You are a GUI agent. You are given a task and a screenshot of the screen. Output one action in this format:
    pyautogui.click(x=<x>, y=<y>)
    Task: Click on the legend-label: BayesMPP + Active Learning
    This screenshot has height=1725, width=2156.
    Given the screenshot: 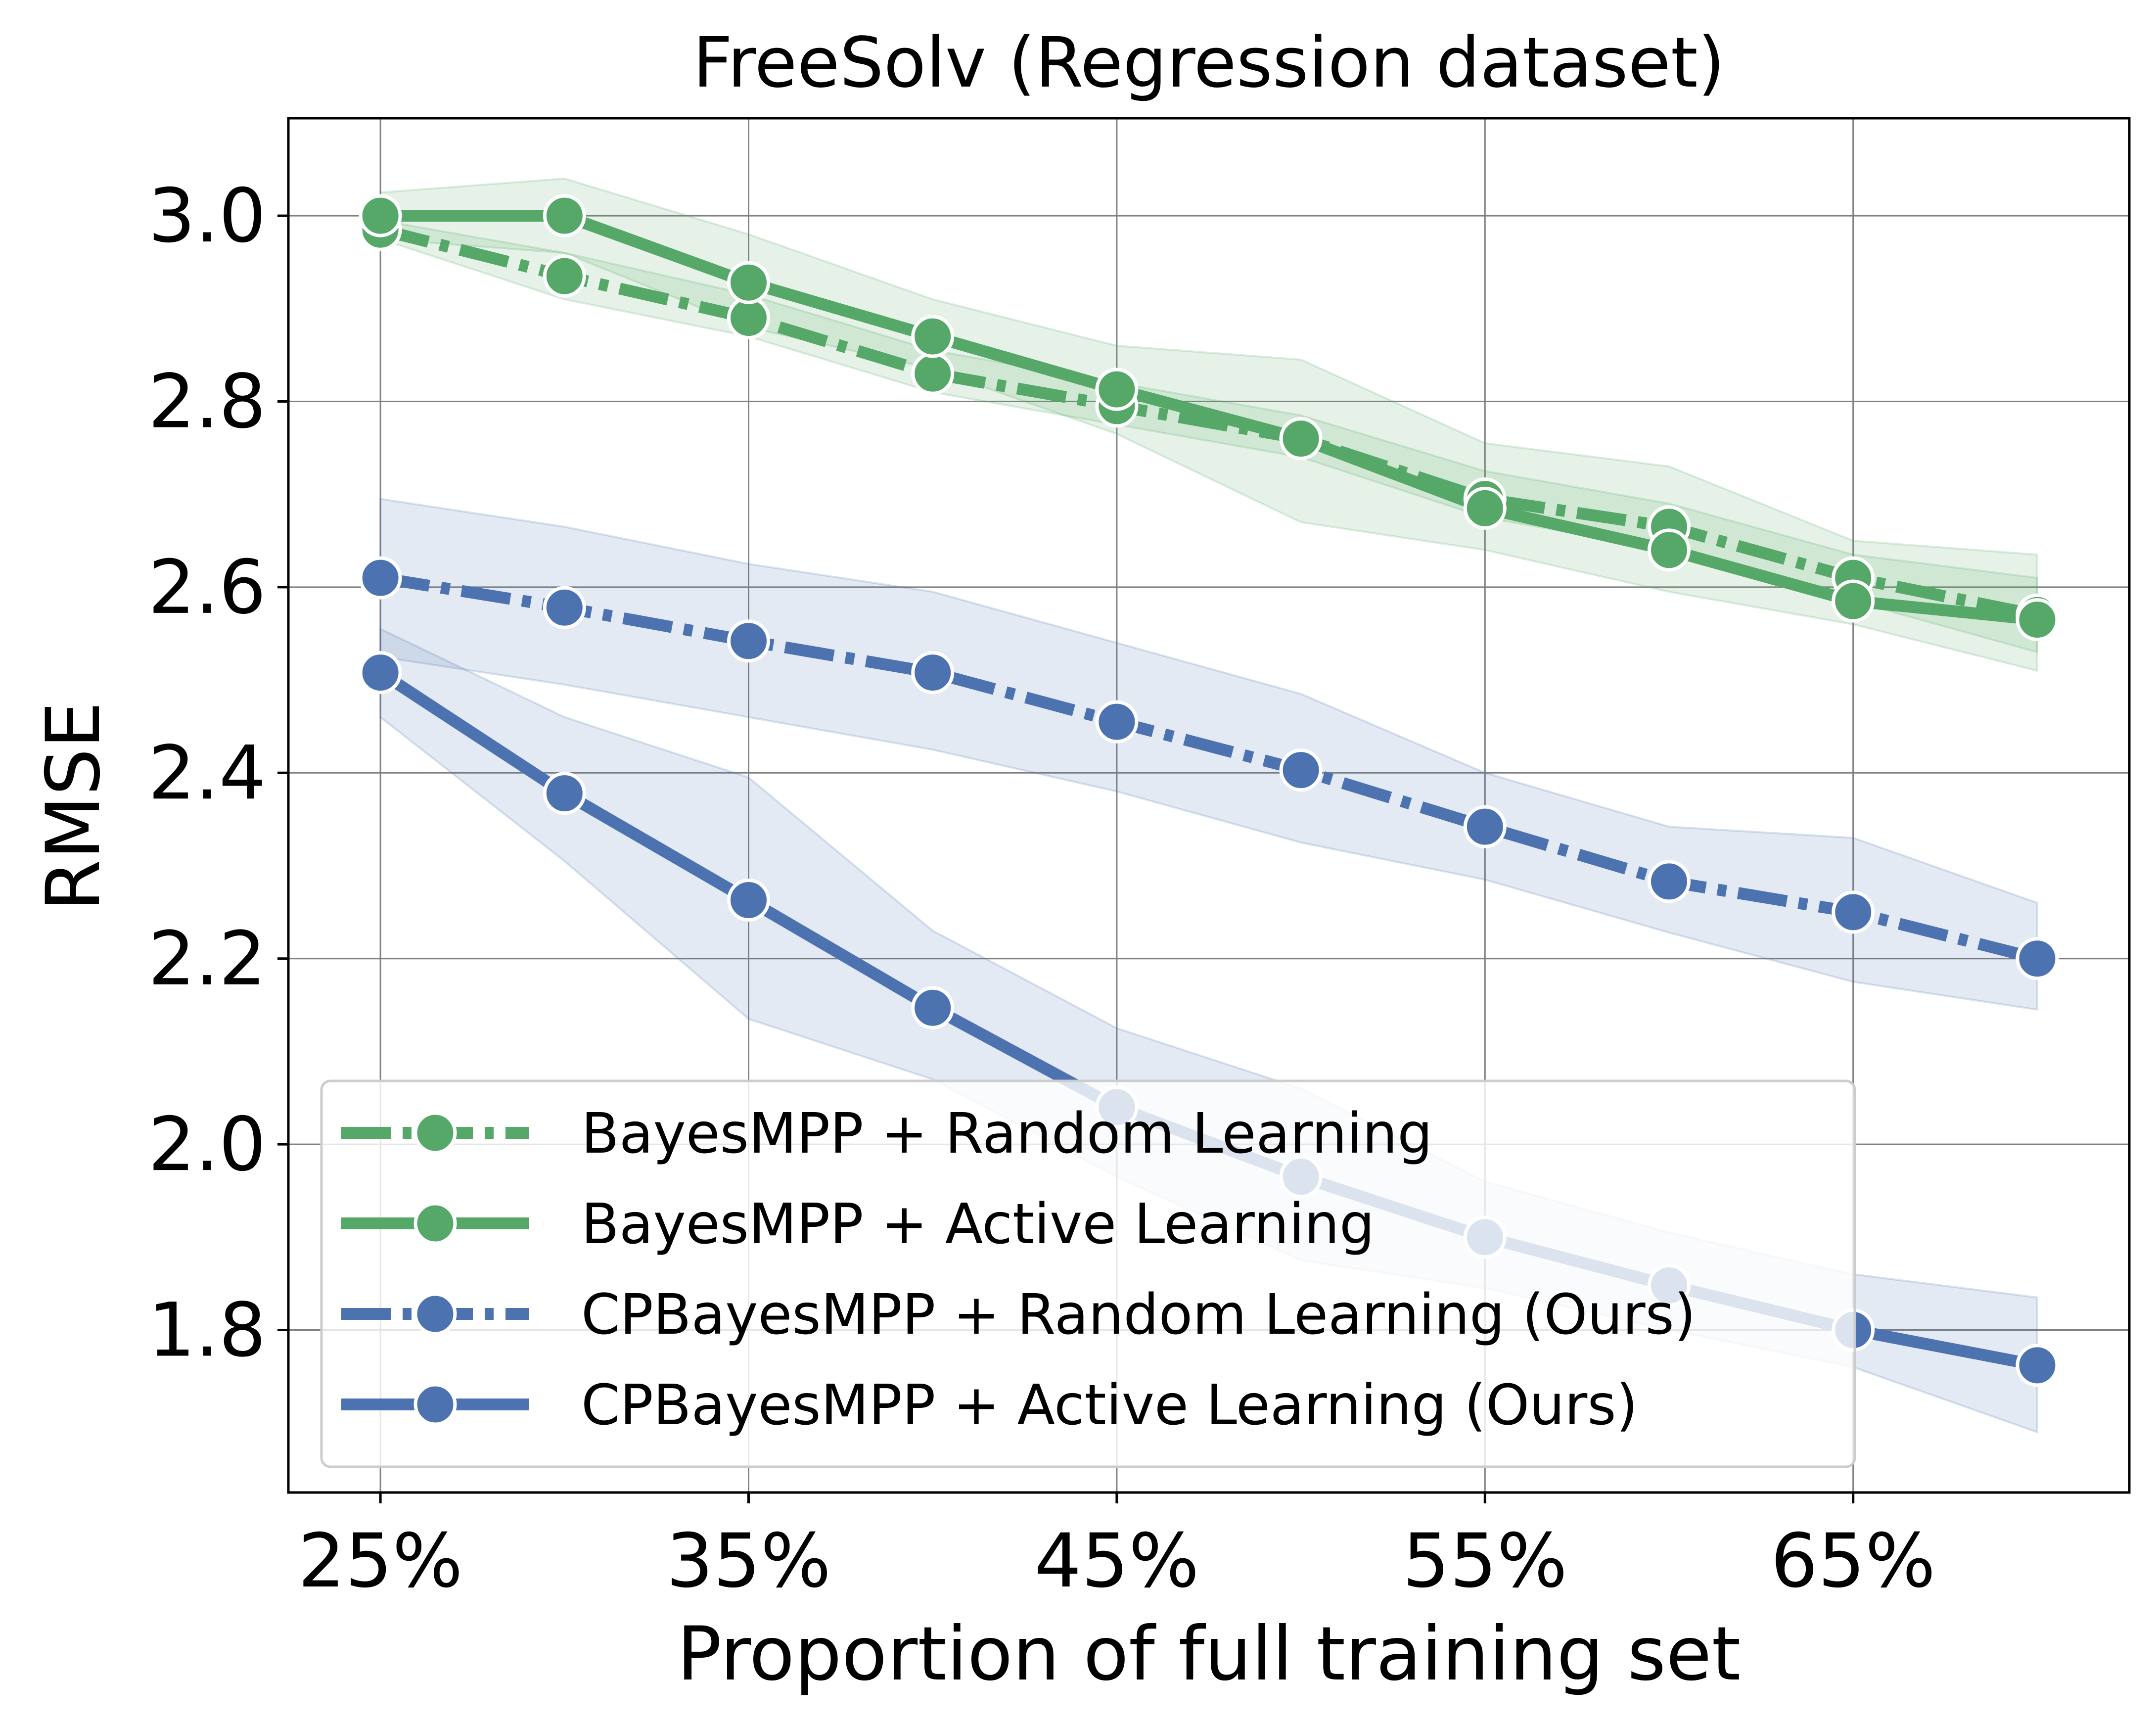 What is the action you would take?
    pyautogui.click(x=978, y=1224)
    